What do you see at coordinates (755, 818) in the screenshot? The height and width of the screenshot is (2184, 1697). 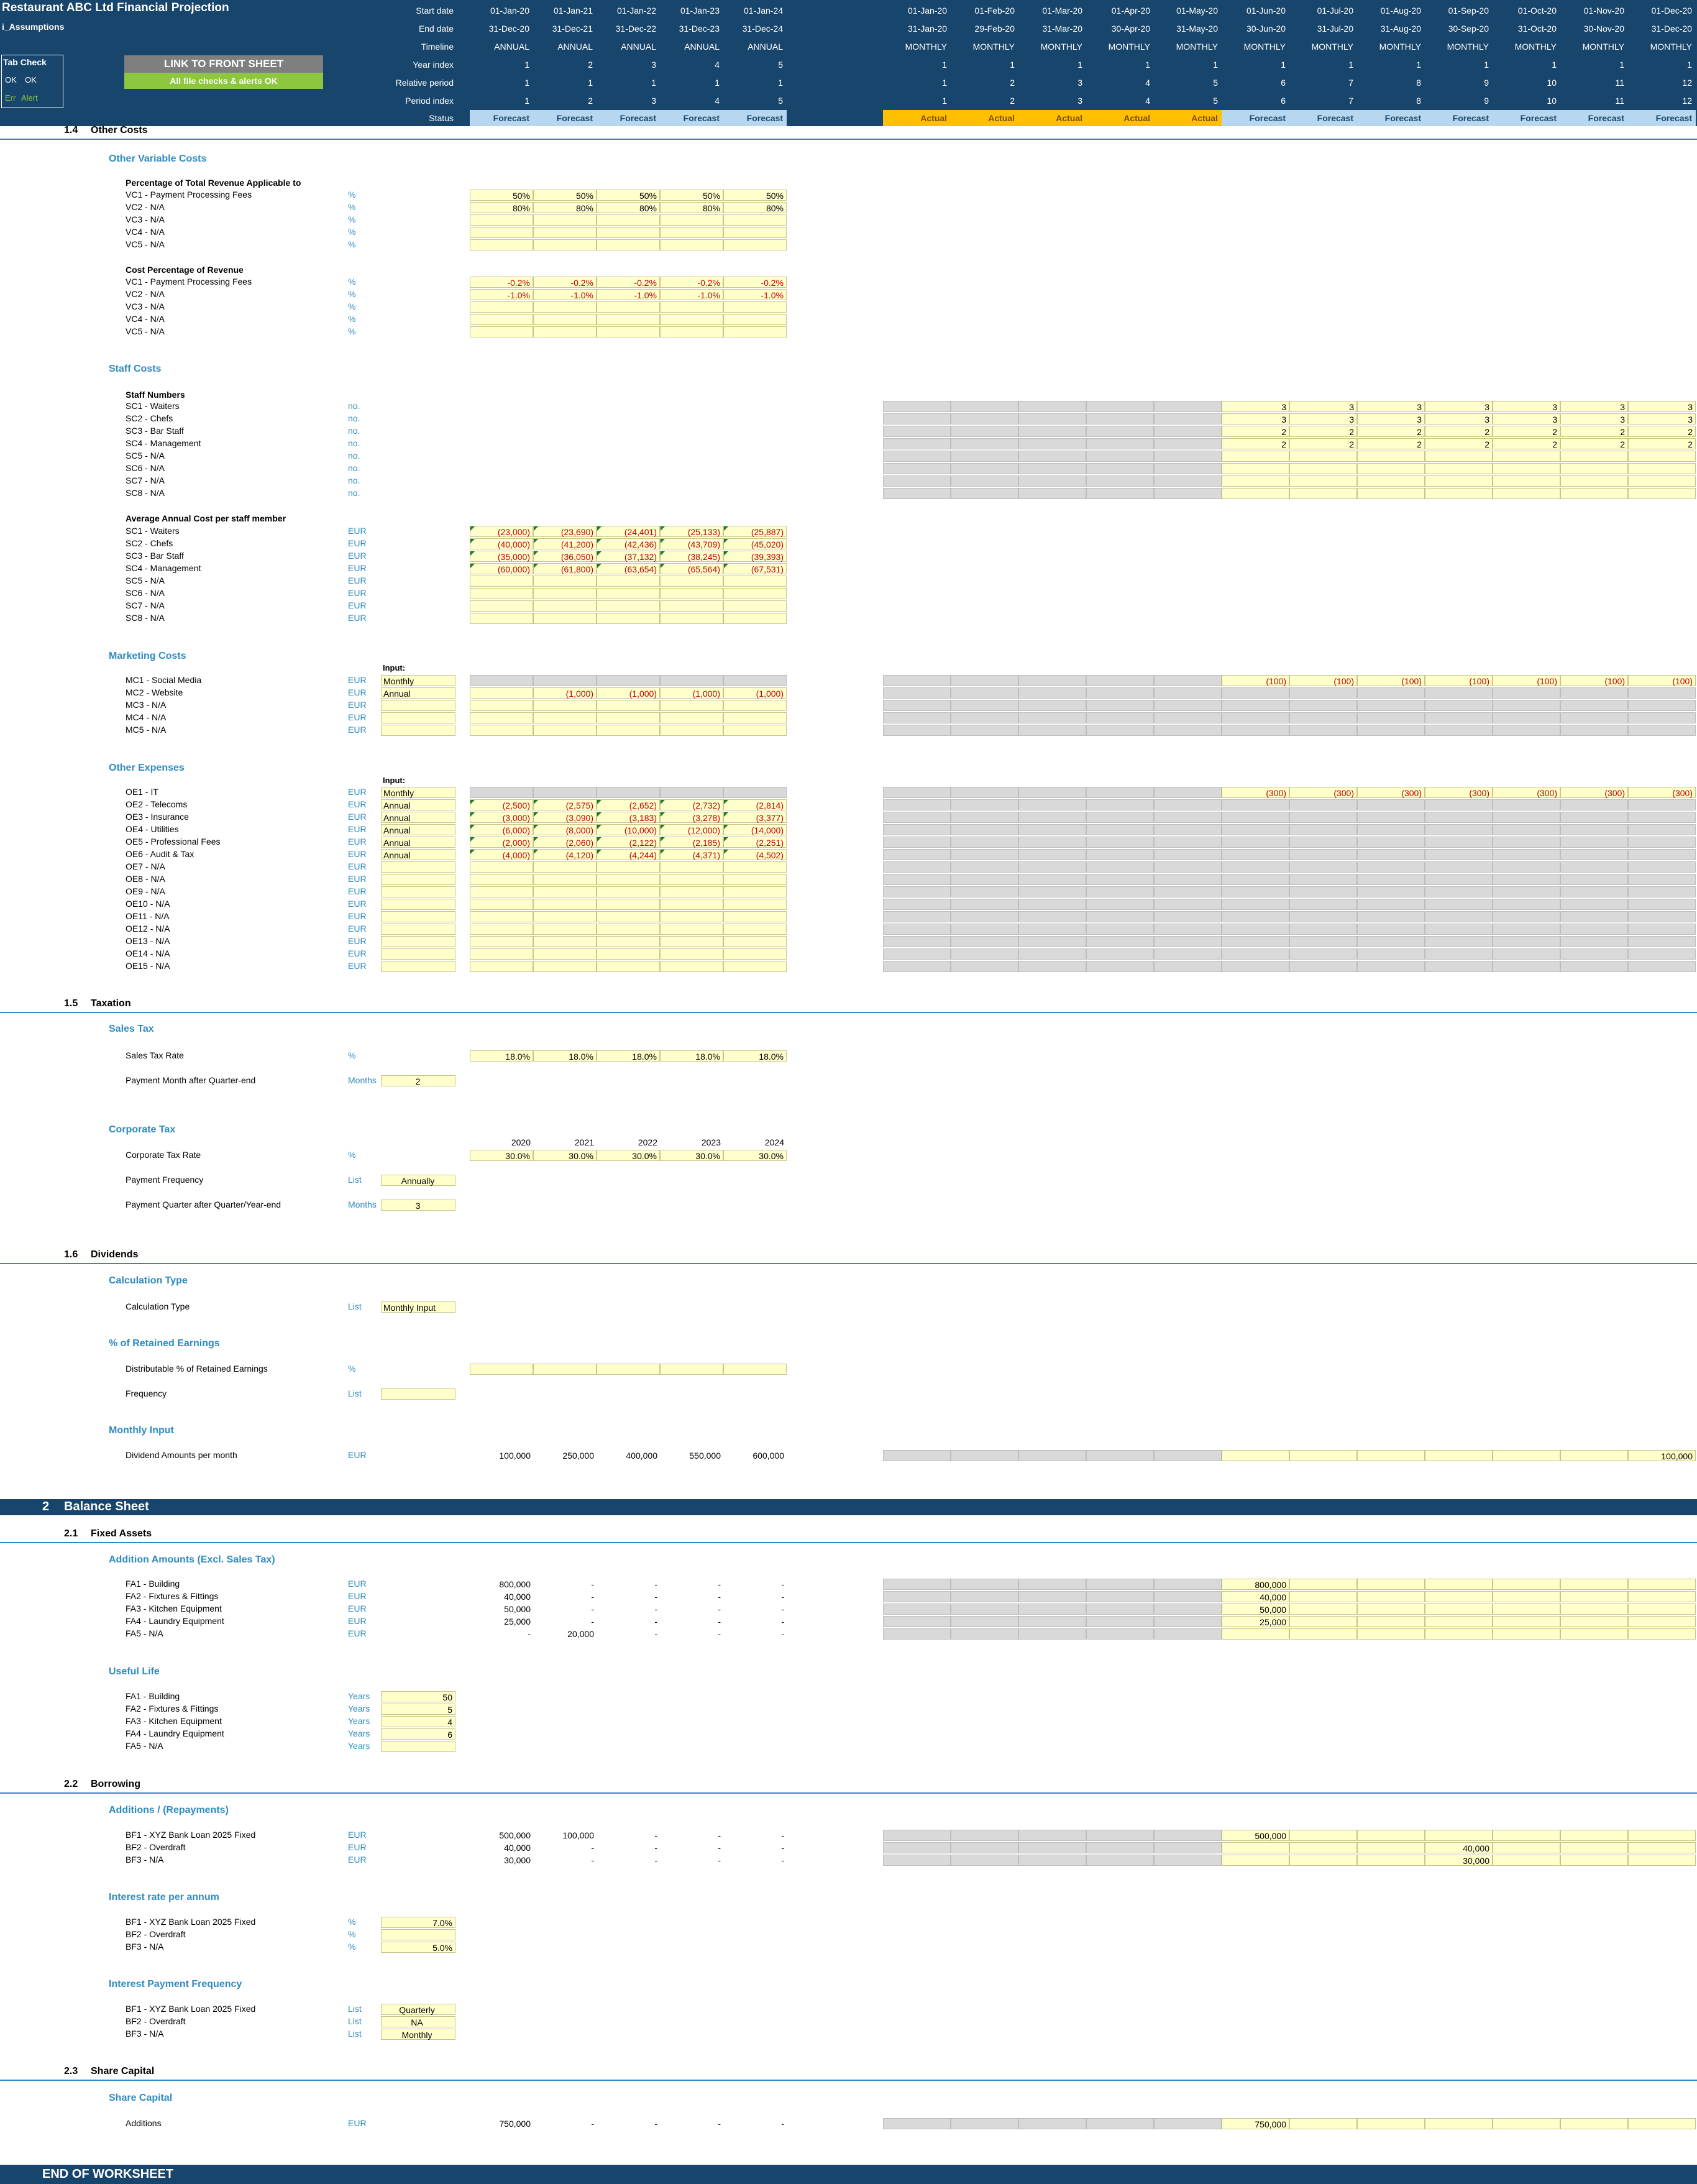 I see `expense-annual-input: (3,377)` at bounding box center [755, 818].